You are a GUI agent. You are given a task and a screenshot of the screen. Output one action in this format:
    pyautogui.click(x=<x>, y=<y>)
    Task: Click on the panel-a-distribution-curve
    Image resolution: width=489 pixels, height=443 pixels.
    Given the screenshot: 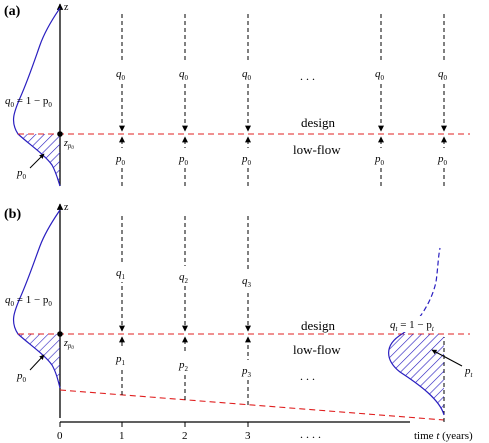 What is the action you would take?
    pyautogui.click(x=36, y=97)
    